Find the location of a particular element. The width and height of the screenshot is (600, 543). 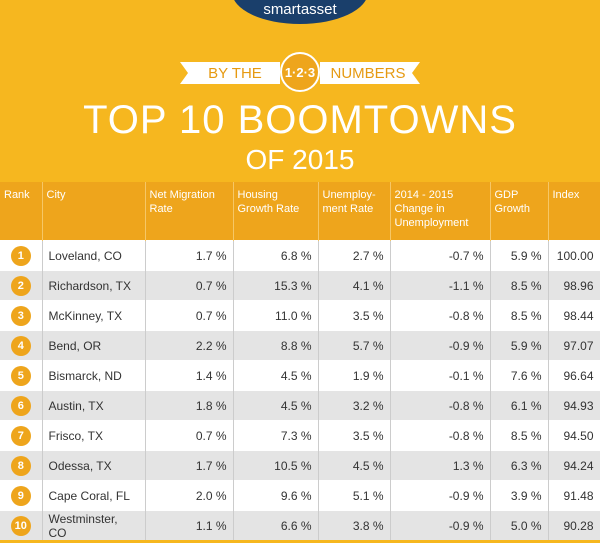

banner-left: BY THE is located at coordinates (235, 73).